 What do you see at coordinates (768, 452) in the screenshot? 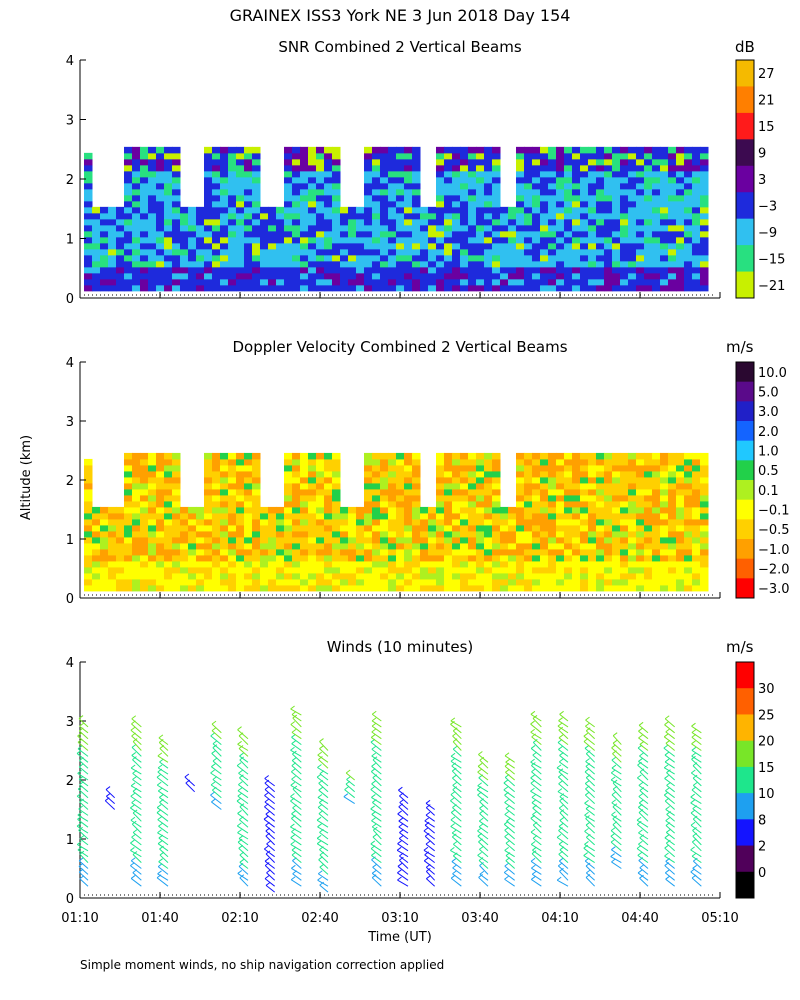
I see `colorbar-label: 1.0` at bounding box center [768, 452].